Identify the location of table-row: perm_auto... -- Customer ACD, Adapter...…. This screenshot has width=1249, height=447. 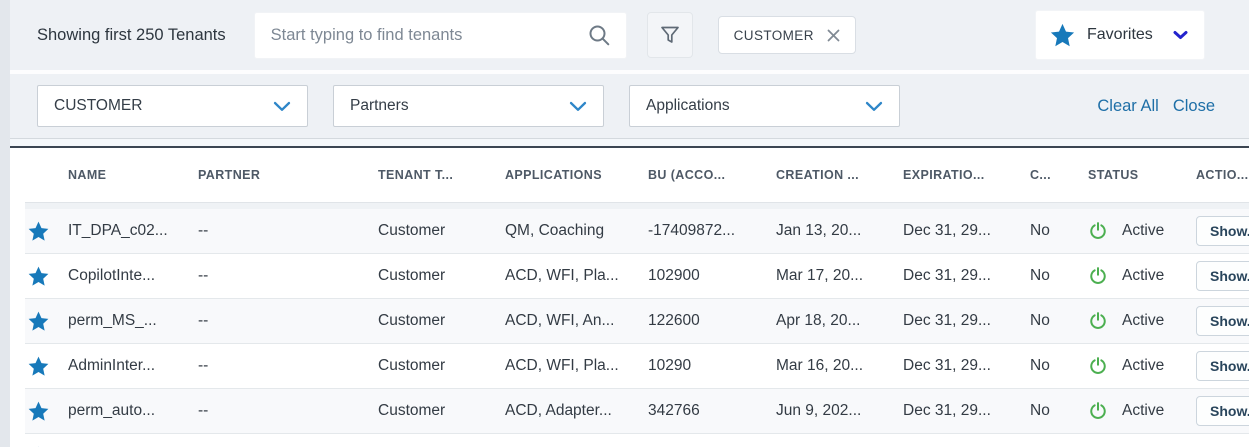
(637, 411).